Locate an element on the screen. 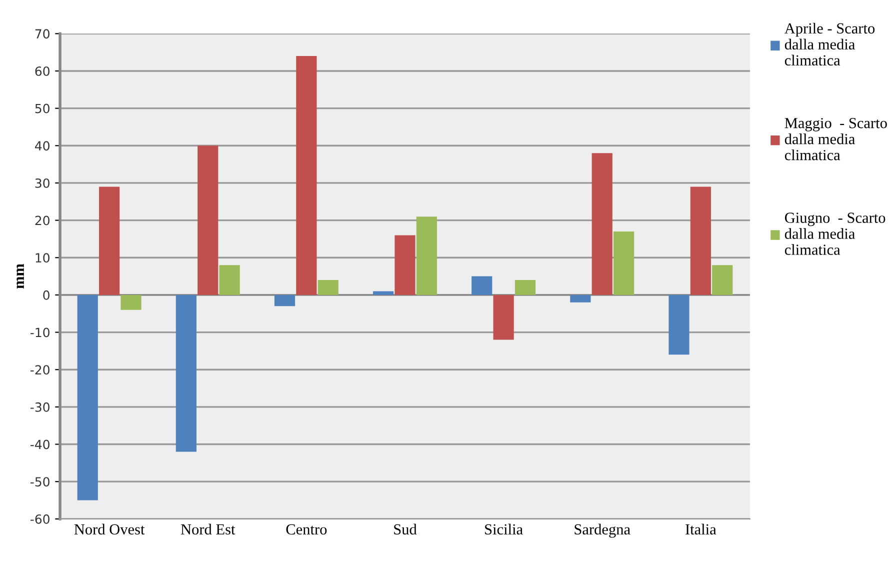 This screenshot has width=896, height=561. y-tick-label: -10 is located at coordinates (40, 333).